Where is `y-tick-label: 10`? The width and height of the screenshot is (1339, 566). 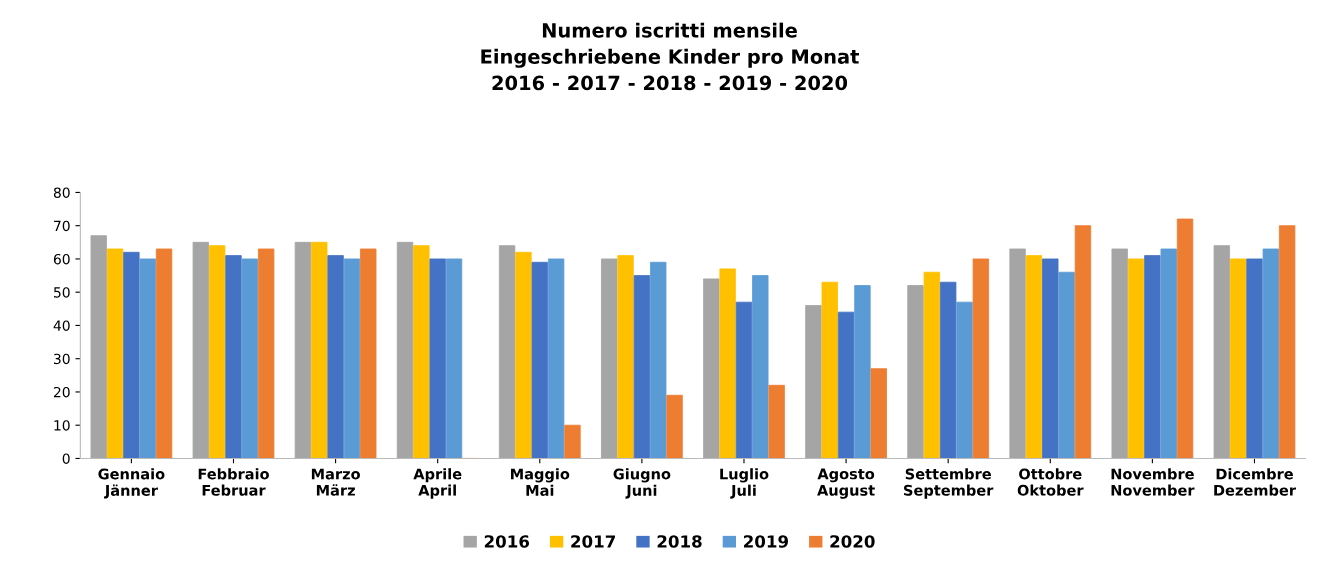 y-tick-label: 10 is located at coordinates (62, 425).